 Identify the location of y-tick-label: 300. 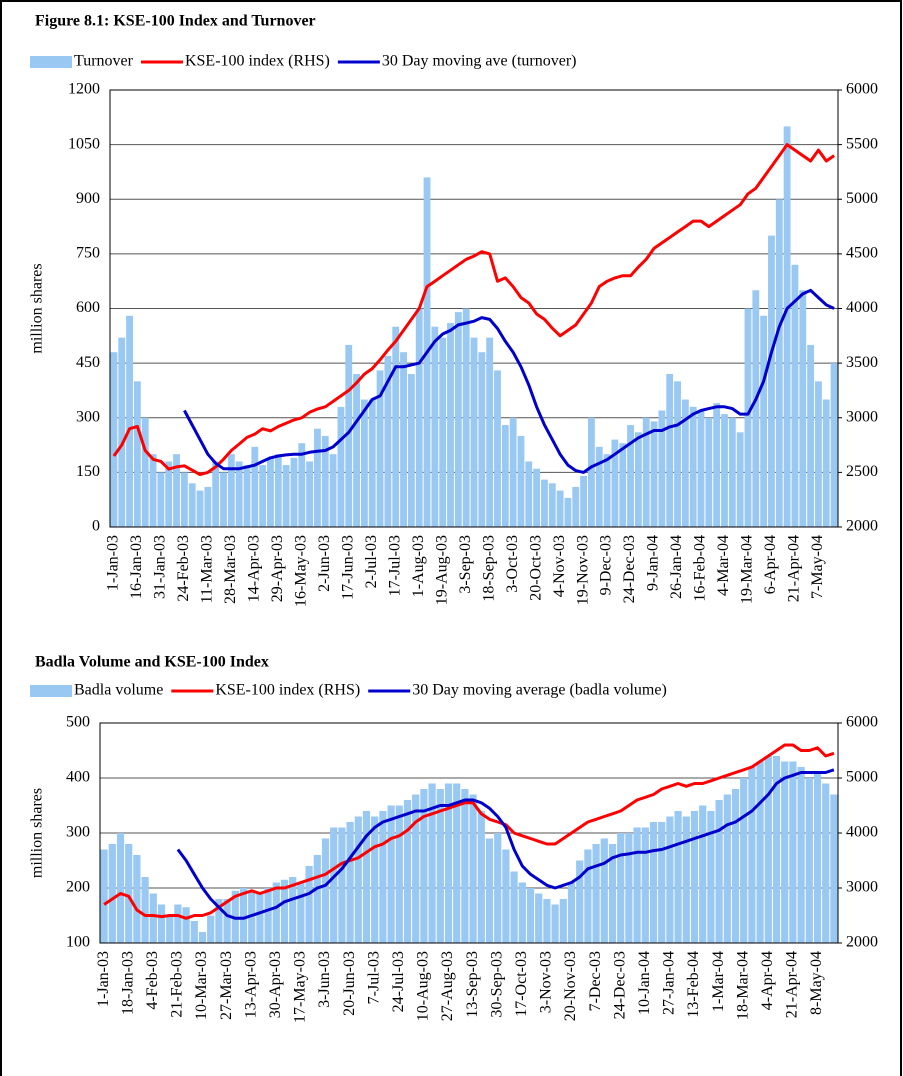
(78, 832).